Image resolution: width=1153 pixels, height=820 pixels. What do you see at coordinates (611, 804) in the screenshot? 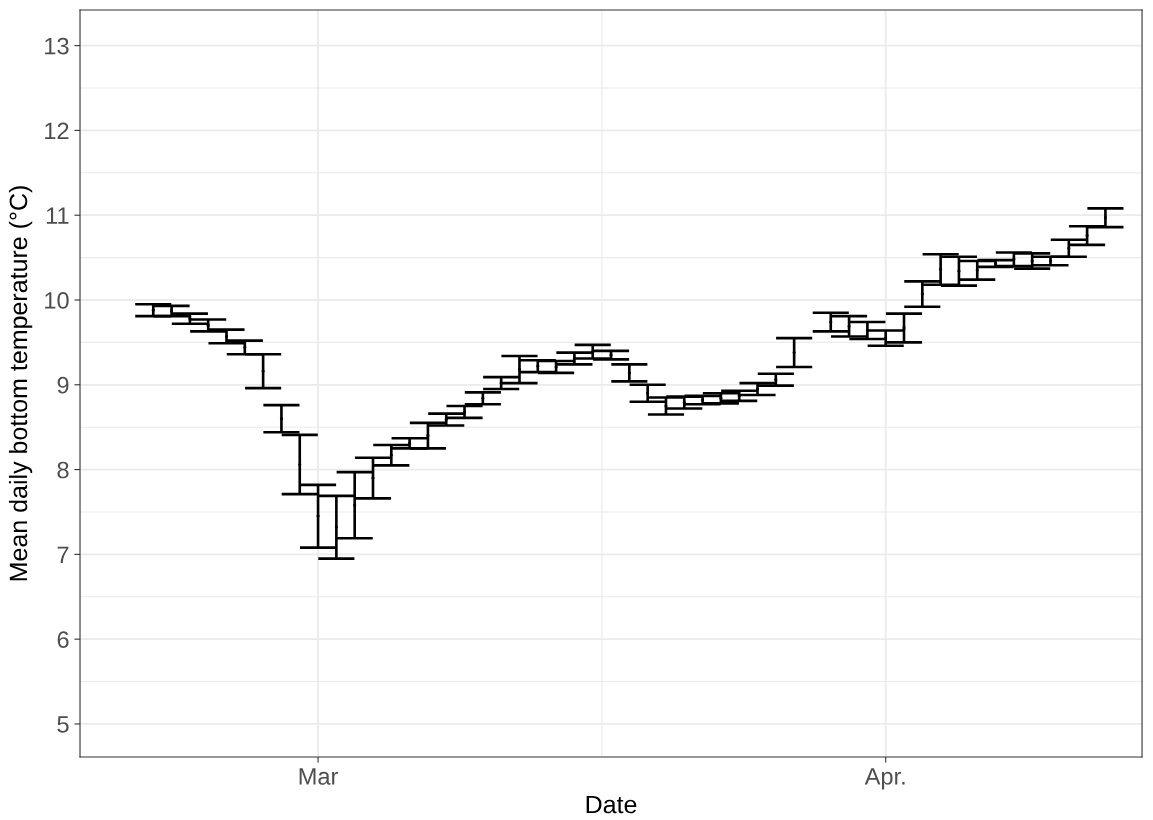
I see `x-axis-title: Date` at bounding box center [611, 804].